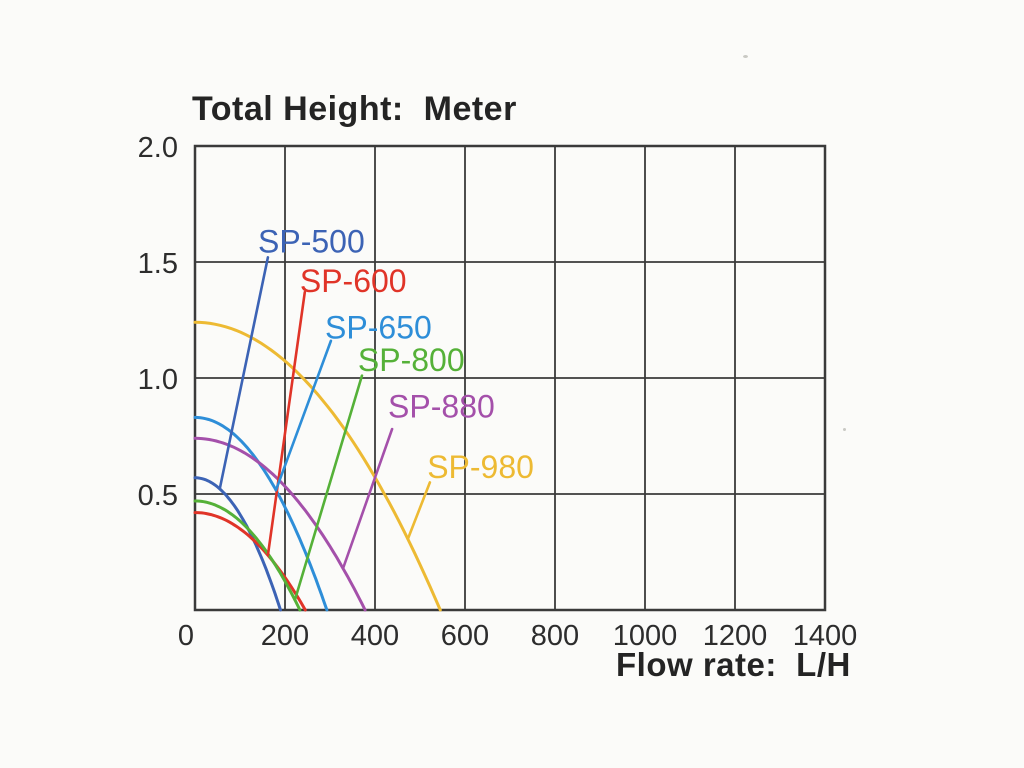 The height and width of the screenshot is (768, 1024). I want to click on series-label-sp-800: SP-800, so click(411, 360).